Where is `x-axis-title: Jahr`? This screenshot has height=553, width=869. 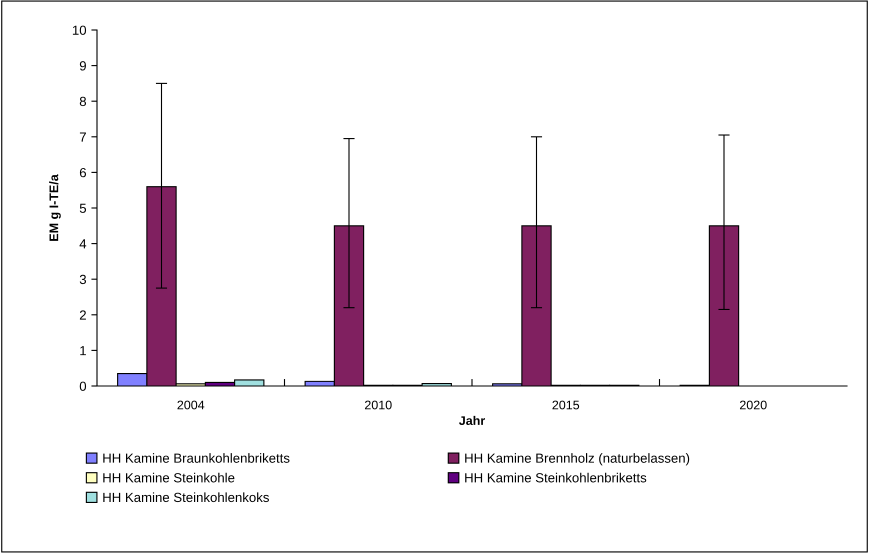 x-axis-title: Jahr is located at coordinates (472, 421).